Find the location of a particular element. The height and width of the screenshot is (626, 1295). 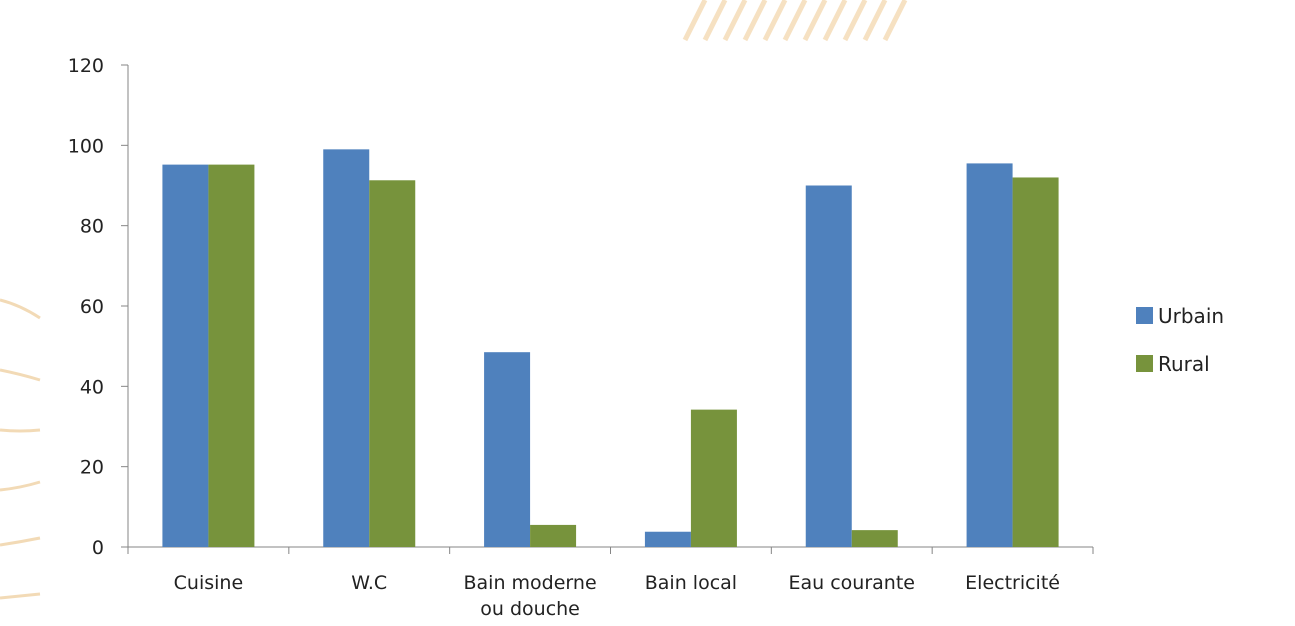

x-category-label: Electricité is located at coordinates (1012, 583).